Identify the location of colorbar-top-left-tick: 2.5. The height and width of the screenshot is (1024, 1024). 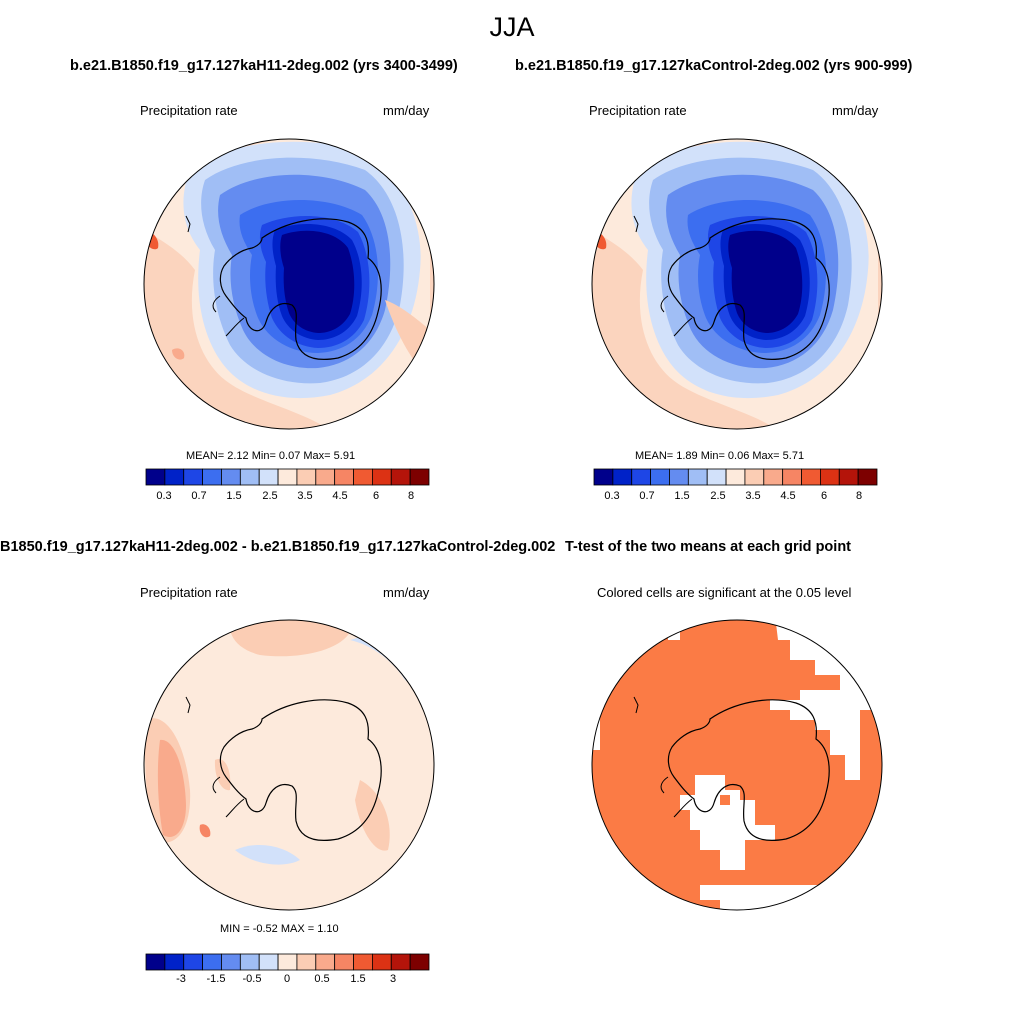
(270, 496).